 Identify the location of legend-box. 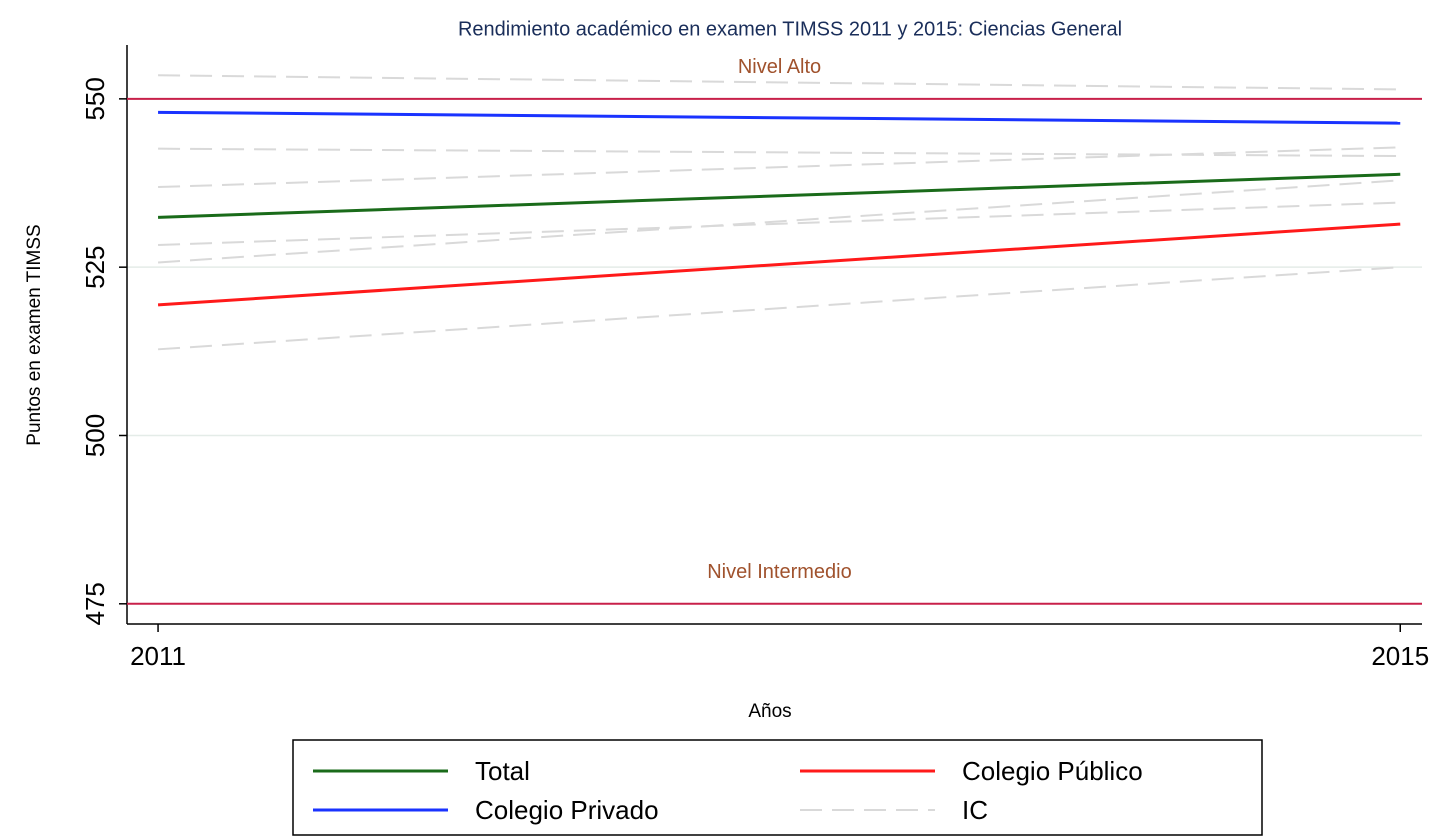
(777, 787).